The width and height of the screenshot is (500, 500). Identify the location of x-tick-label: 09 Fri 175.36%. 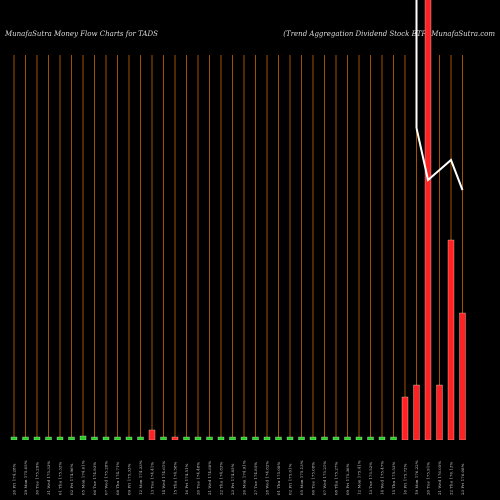
(347, 479).